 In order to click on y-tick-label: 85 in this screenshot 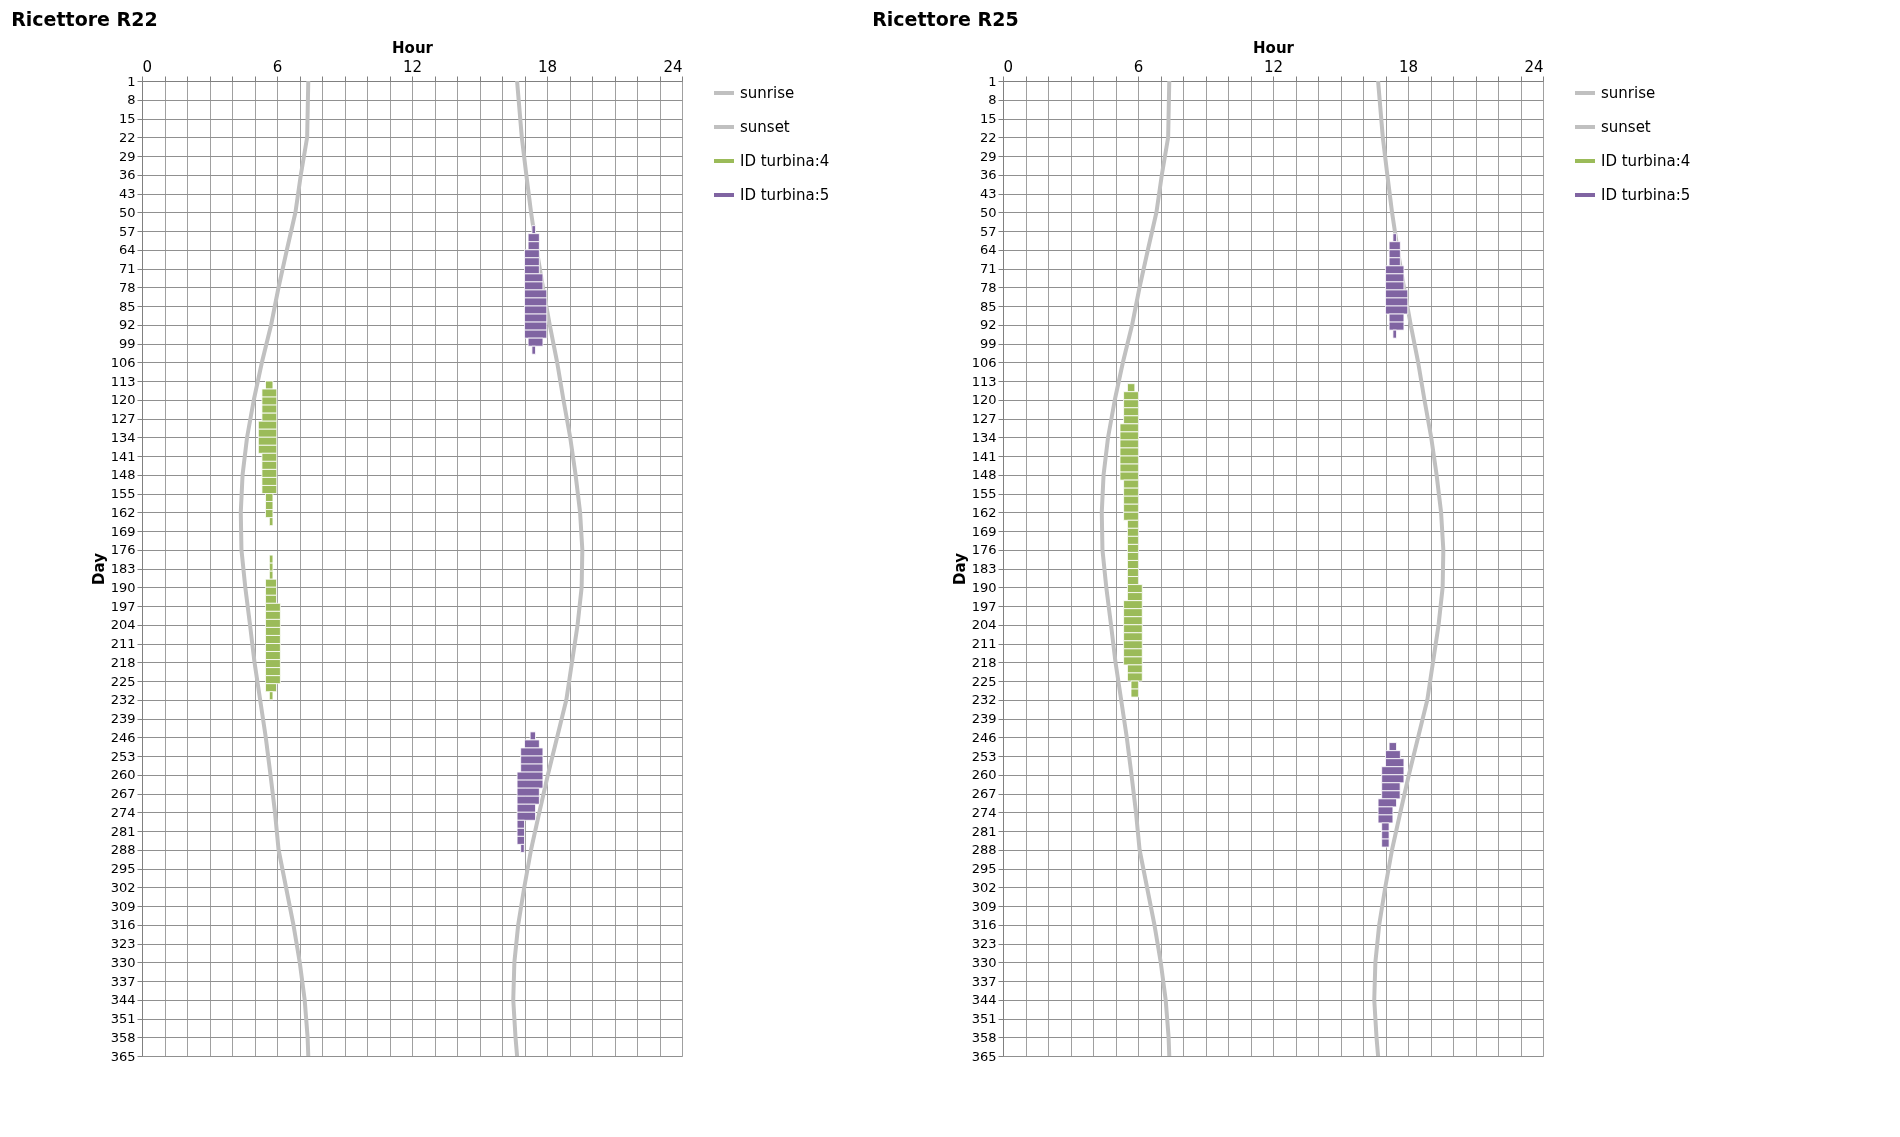, I will do `click(127, 306)`.